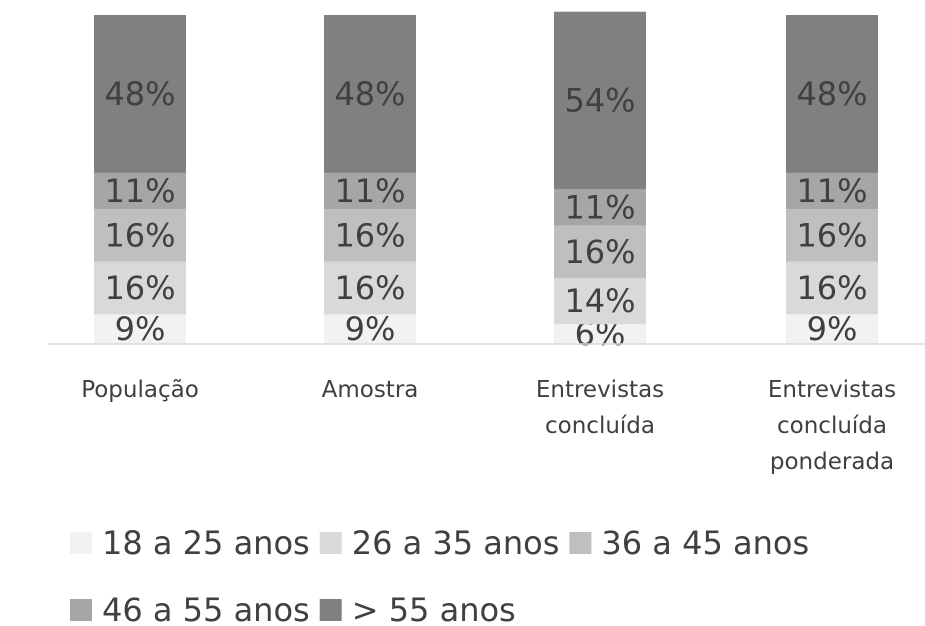 The height and width of the screenshot is (626, 925). What do you see at coordinates (140, 390) in the screenshot?
I see `x-tick-label: População` at bounding box center [140, 390].